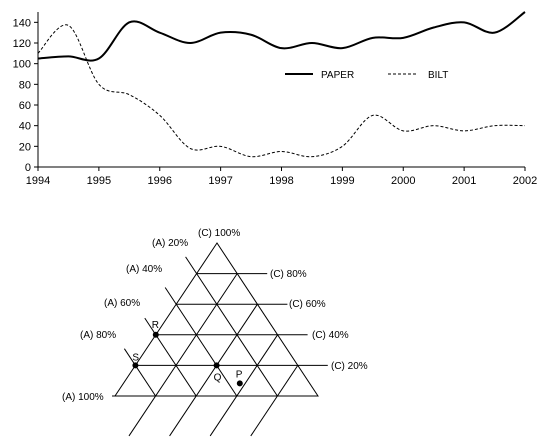  I want to click on ternary-a-label: (A) 40%, so click(144, 269).